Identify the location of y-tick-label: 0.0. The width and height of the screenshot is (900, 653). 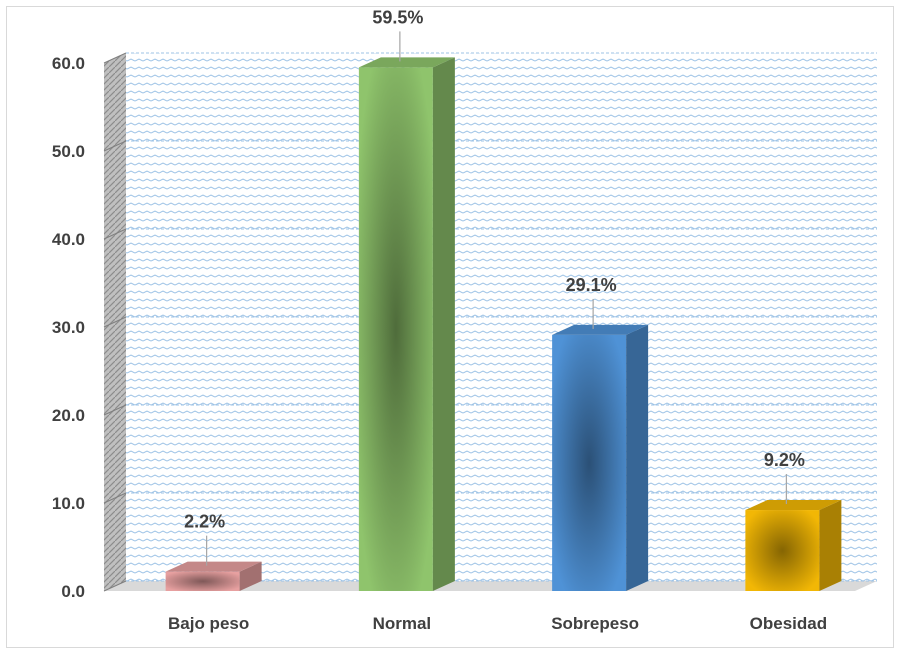
(73, 591).